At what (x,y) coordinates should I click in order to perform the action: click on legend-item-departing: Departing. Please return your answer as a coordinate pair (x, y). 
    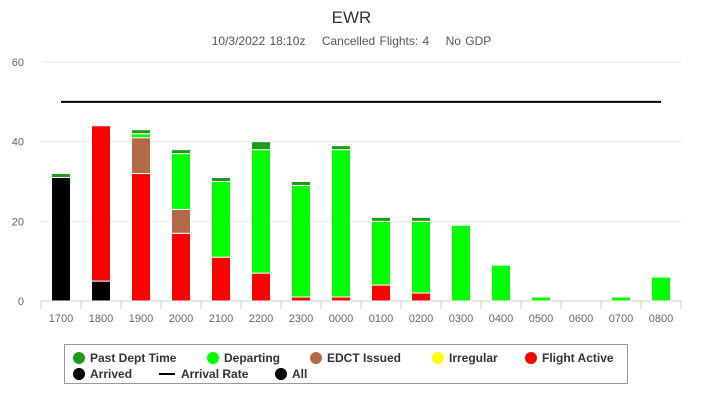
    Looking at the image, I should click on (243, 358).